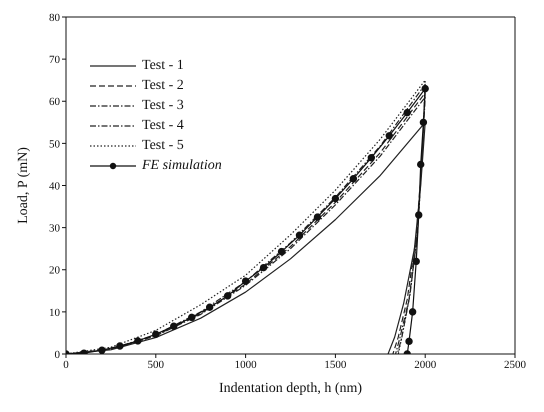 This screenshot has width=544, height=412. I want to click on y-axis-title: Load, P (mN), so click(23, 185).